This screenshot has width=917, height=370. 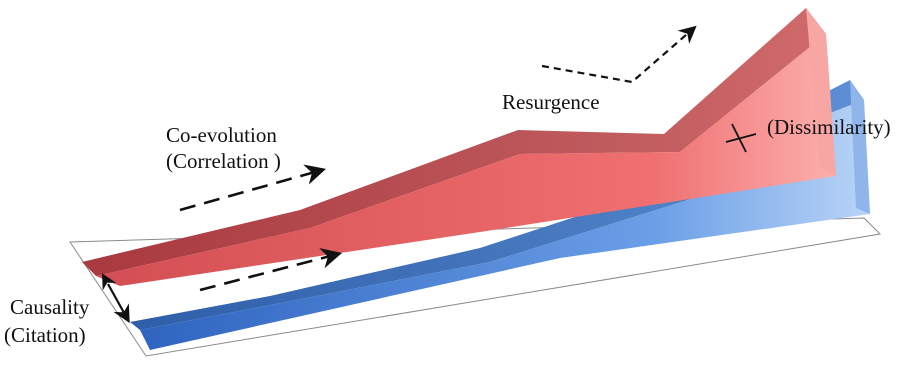 What do you see at coordinates (221, 135) in the screenshot?
I see `coevolution-label: Co-evolution` at bounding box center [221, 135].